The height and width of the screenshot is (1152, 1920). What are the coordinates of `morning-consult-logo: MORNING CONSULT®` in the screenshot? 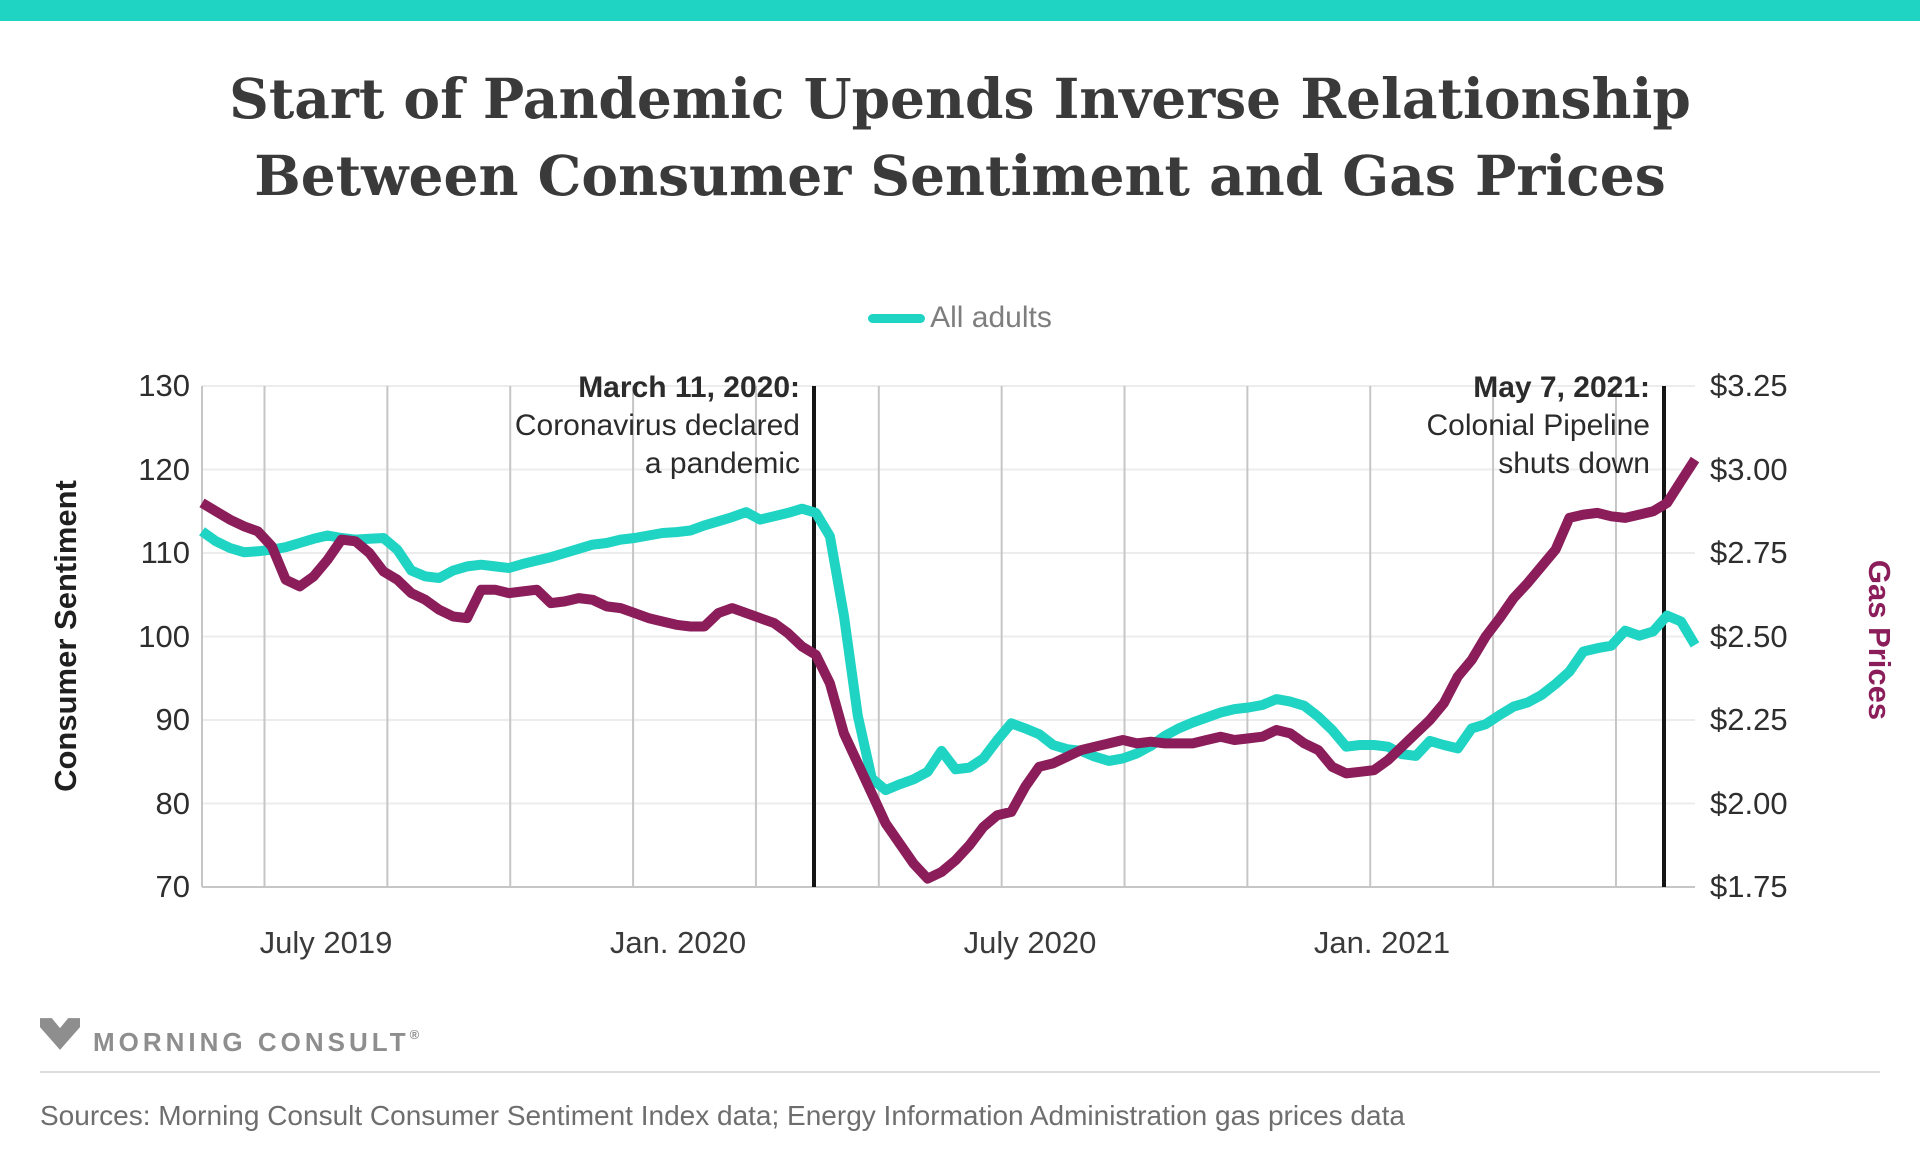 It's located at (229, 1038).